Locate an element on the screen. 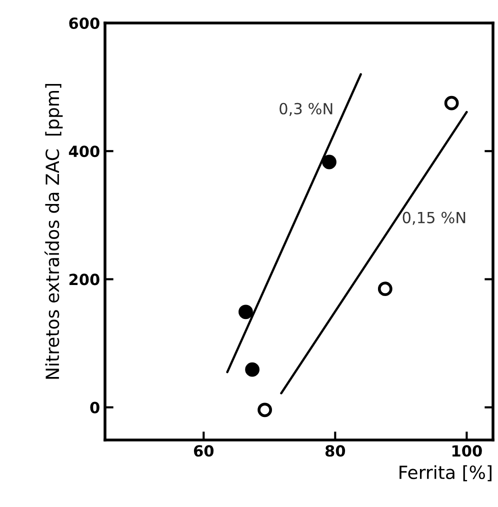 The height and width of the screenshot is (507, 498). x-tick-label: 80 is located at coordinates (335, 451).